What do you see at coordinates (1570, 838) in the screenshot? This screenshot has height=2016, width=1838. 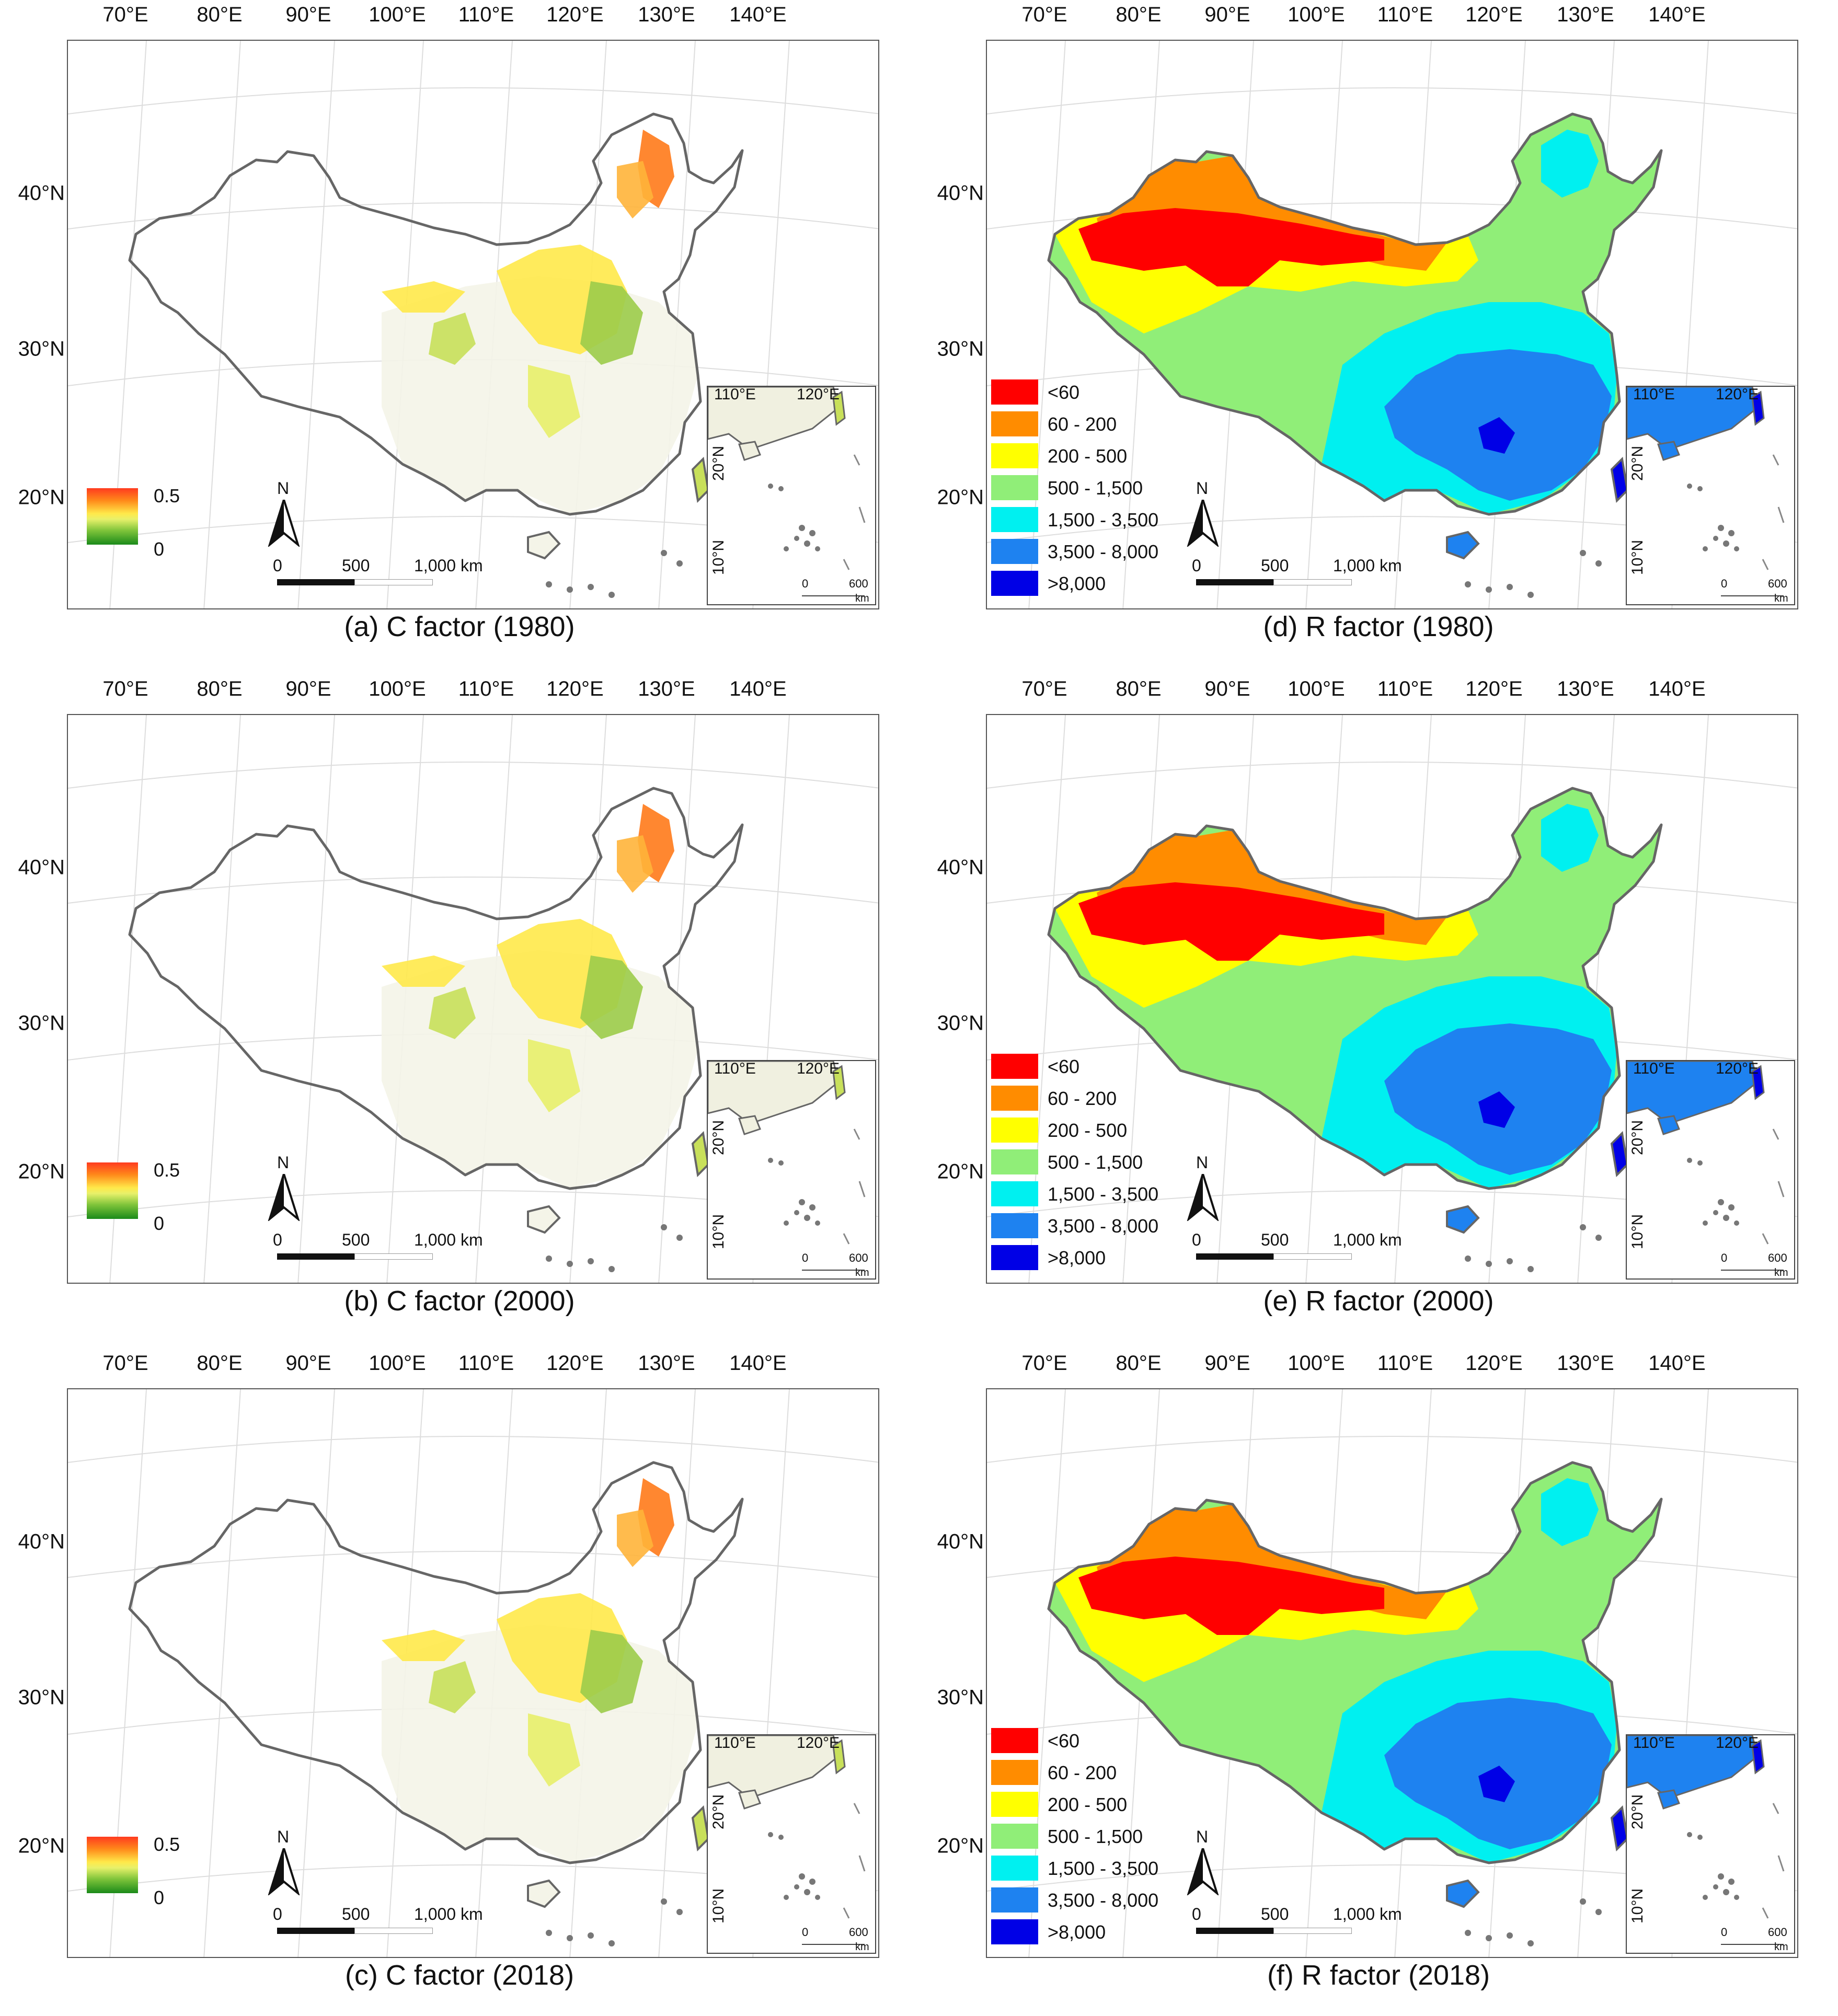 I see `r-zone` at bounding box center [1570, 838].